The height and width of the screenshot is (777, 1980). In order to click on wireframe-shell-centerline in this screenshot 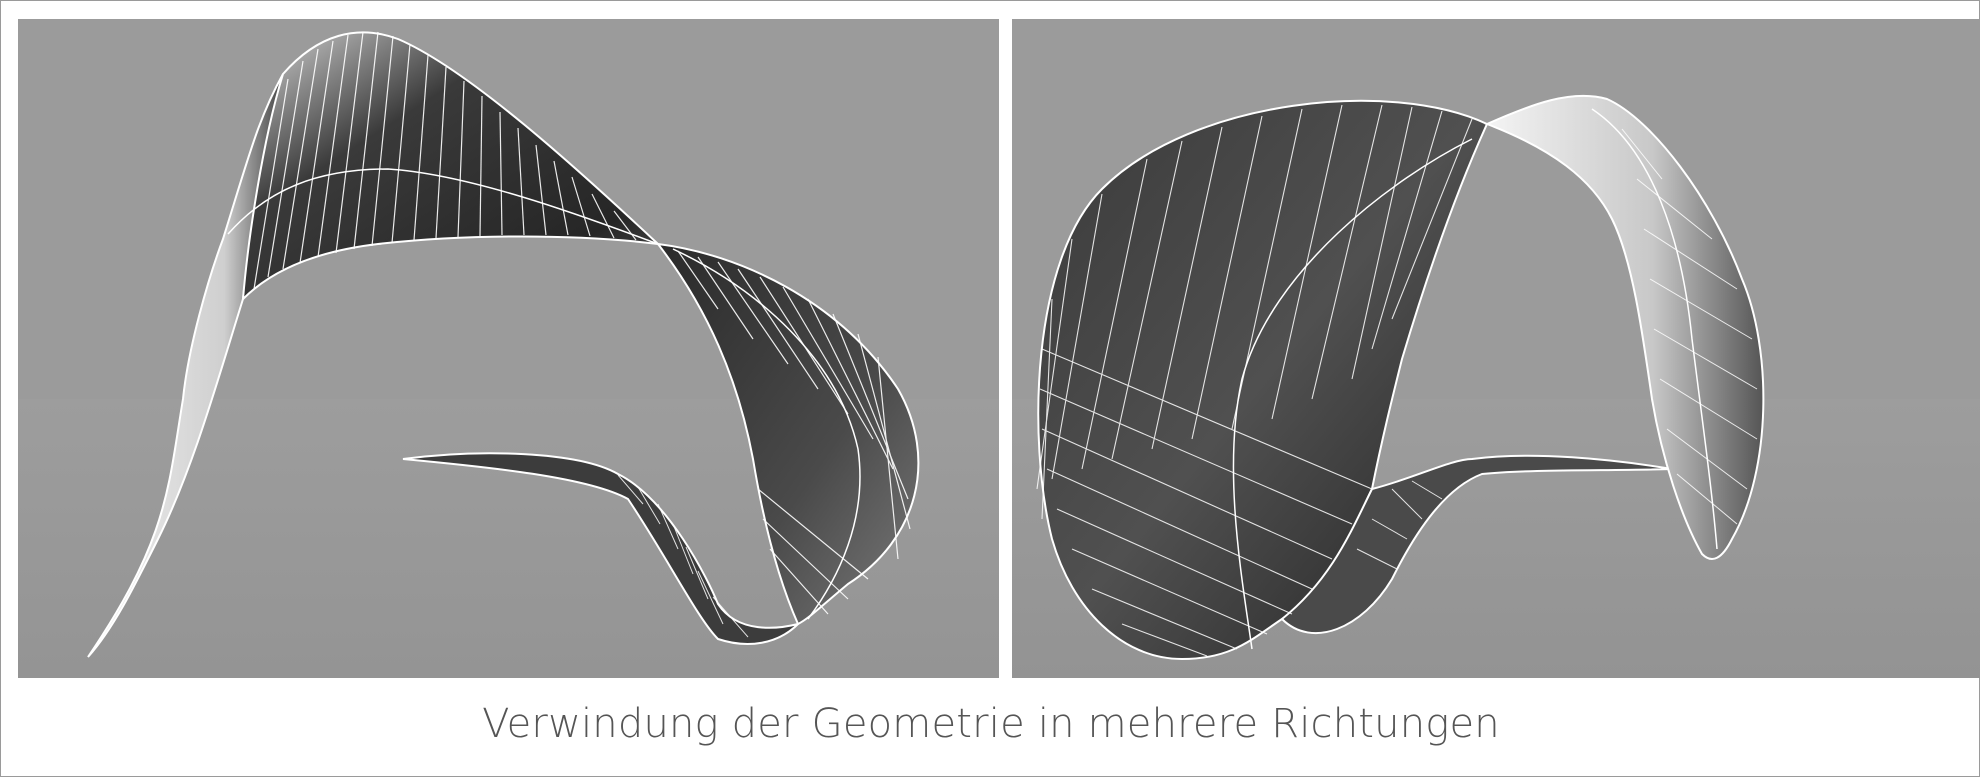, I will do `click(1352, 394)`.